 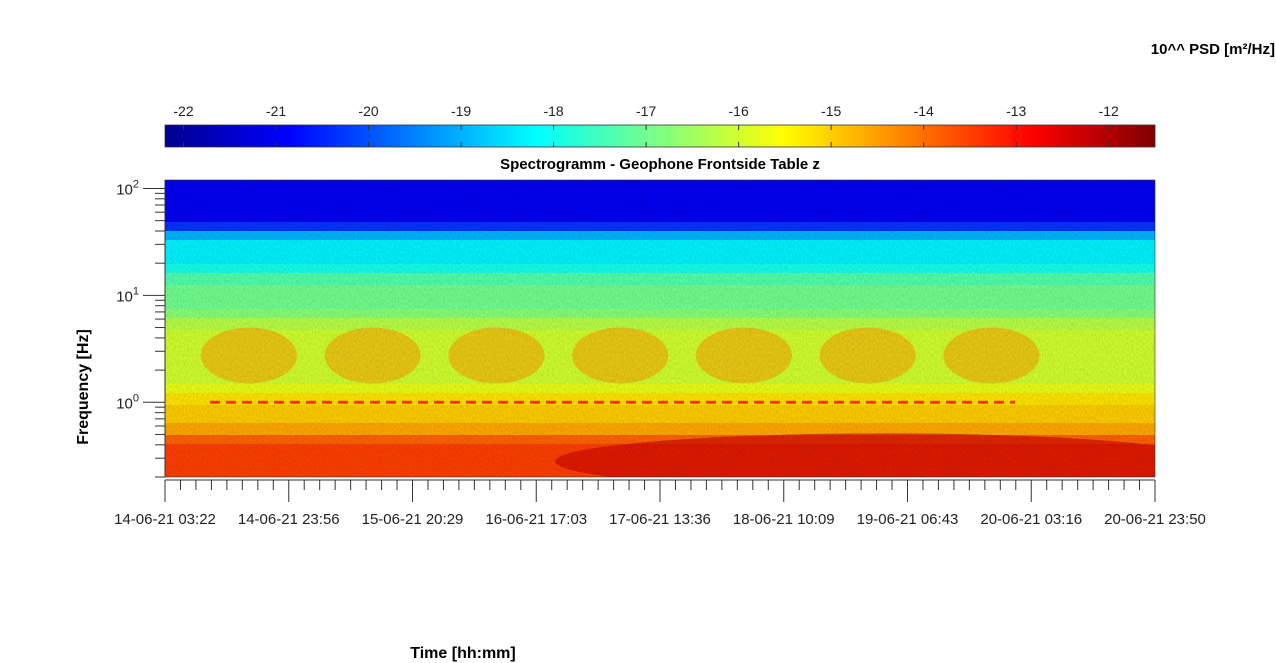 What do you see at coordinates (1016, 111) in the screenshot?
I see `colorbar-tick-label: -13` at bounding box center [1016, 111].